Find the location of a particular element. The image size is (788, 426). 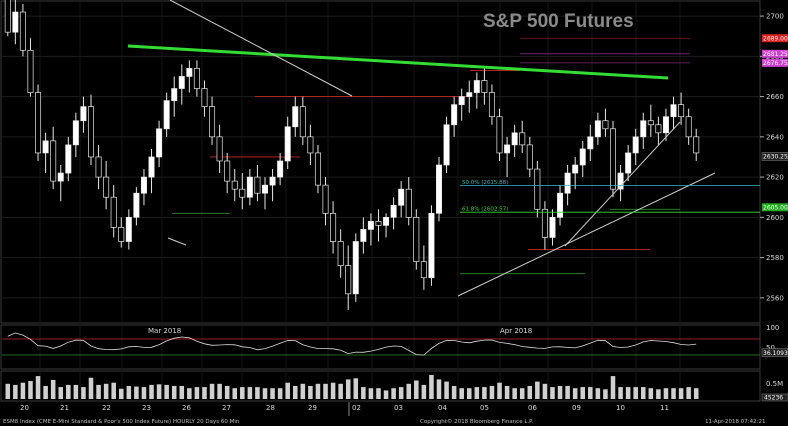

resistance-trendline is located at coordinates (398, 62).